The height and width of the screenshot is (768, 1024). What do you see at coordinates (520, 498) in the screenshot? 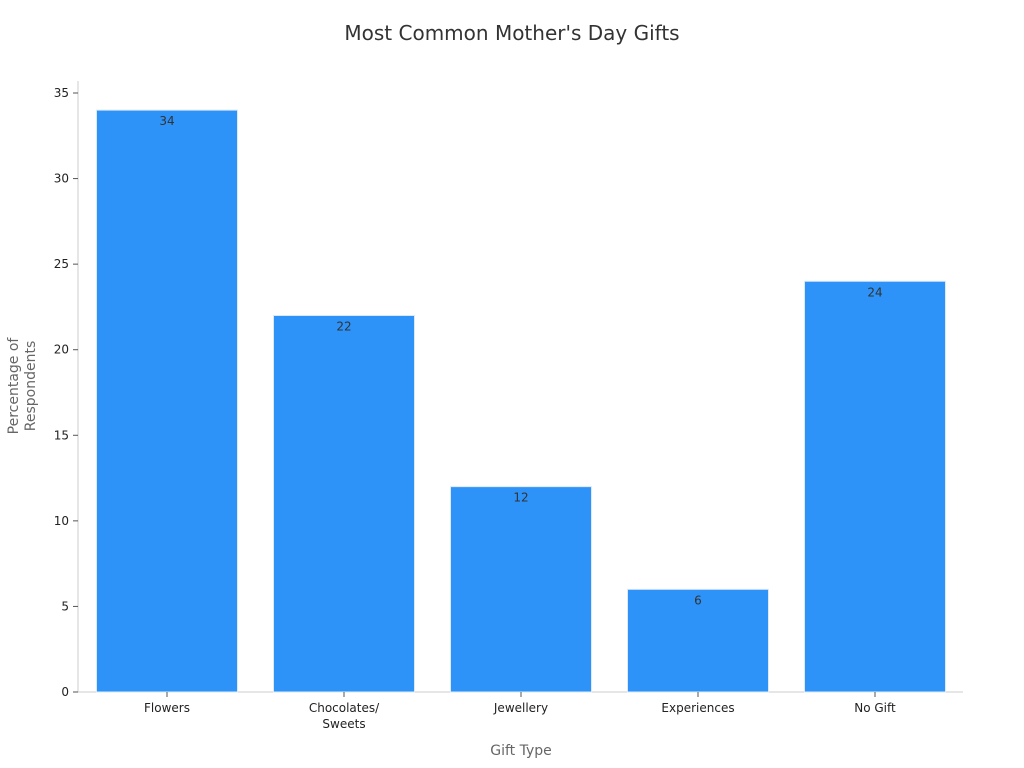
I see `data-label: 12` at bounding box center [520, 498].